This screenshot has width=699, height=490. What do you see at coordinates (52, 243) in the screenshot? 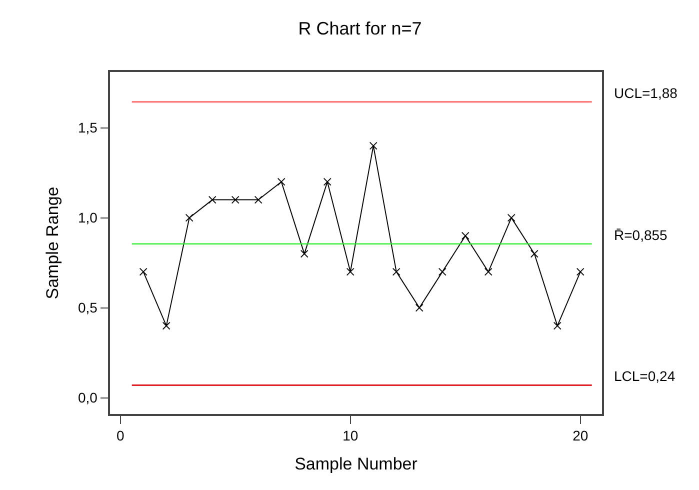
I see `y-axis-title: Sample Range` at bounding box center [52, 243].